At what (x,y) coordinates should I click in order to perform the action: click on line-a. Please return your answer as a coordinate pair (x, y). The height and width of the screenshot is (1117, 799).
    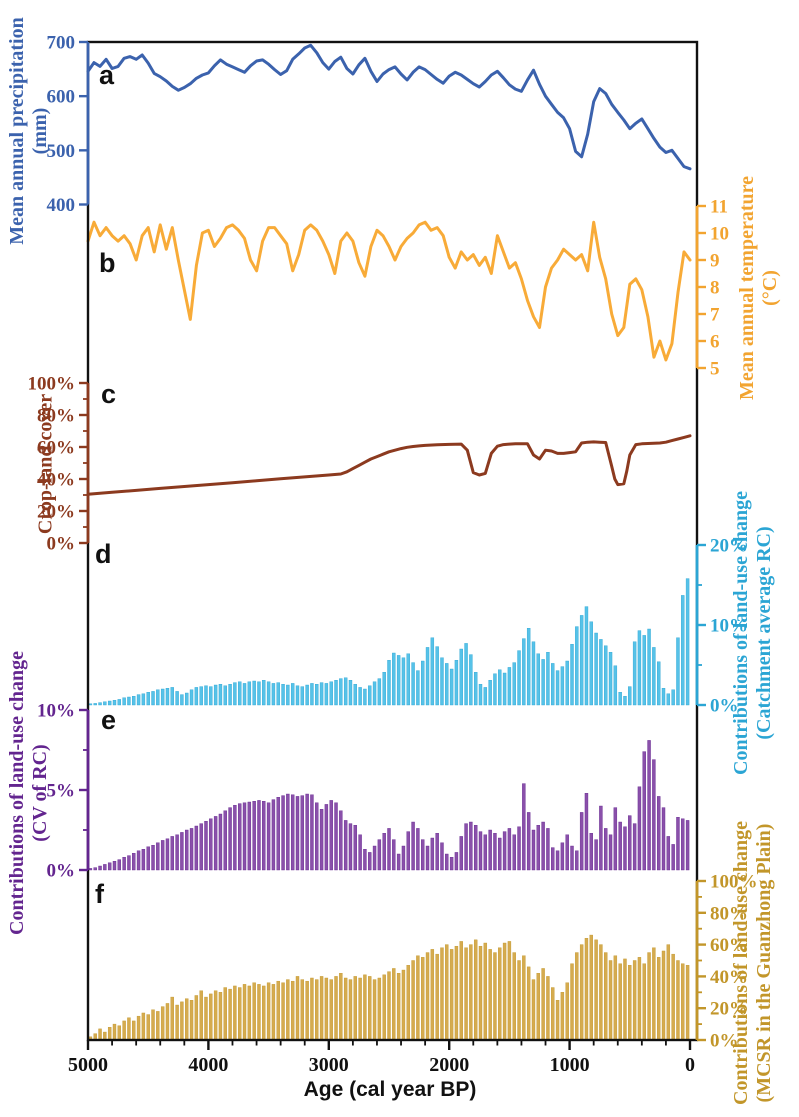
    Looking at the image, I should click on (389, 107).